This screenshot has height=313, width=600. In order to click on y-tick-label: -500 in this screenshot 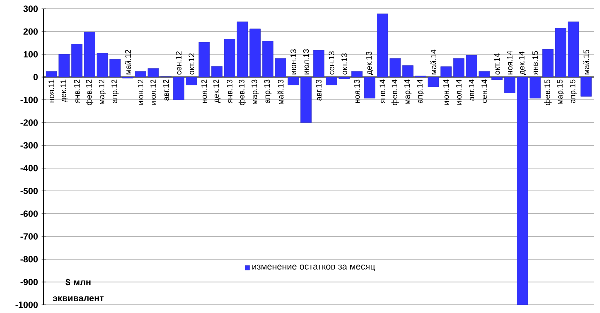, I will do `click(29, 191)`.